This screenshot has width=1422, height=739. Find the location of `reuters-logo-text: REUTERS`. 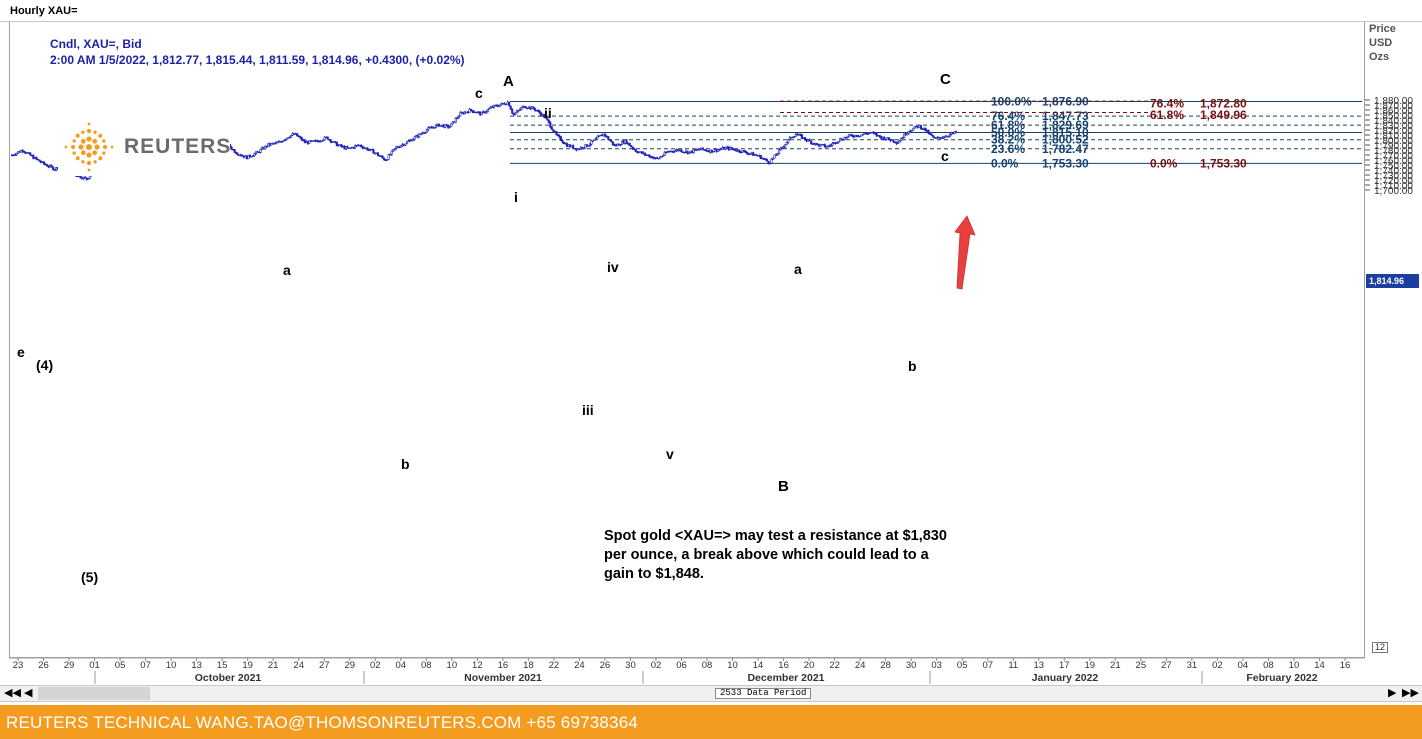

reuters-logo-text: REUTERS is located at coordinates (178, 146).